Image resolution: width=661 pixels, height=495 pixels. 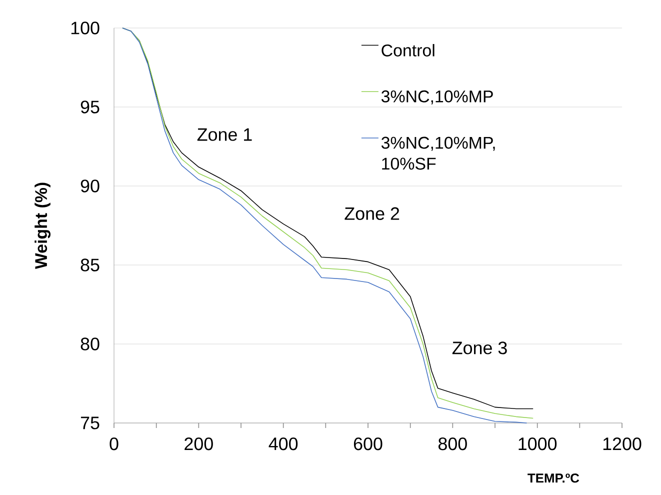 I want to click on x-tick-label: 200, so click(x=198, y=443).